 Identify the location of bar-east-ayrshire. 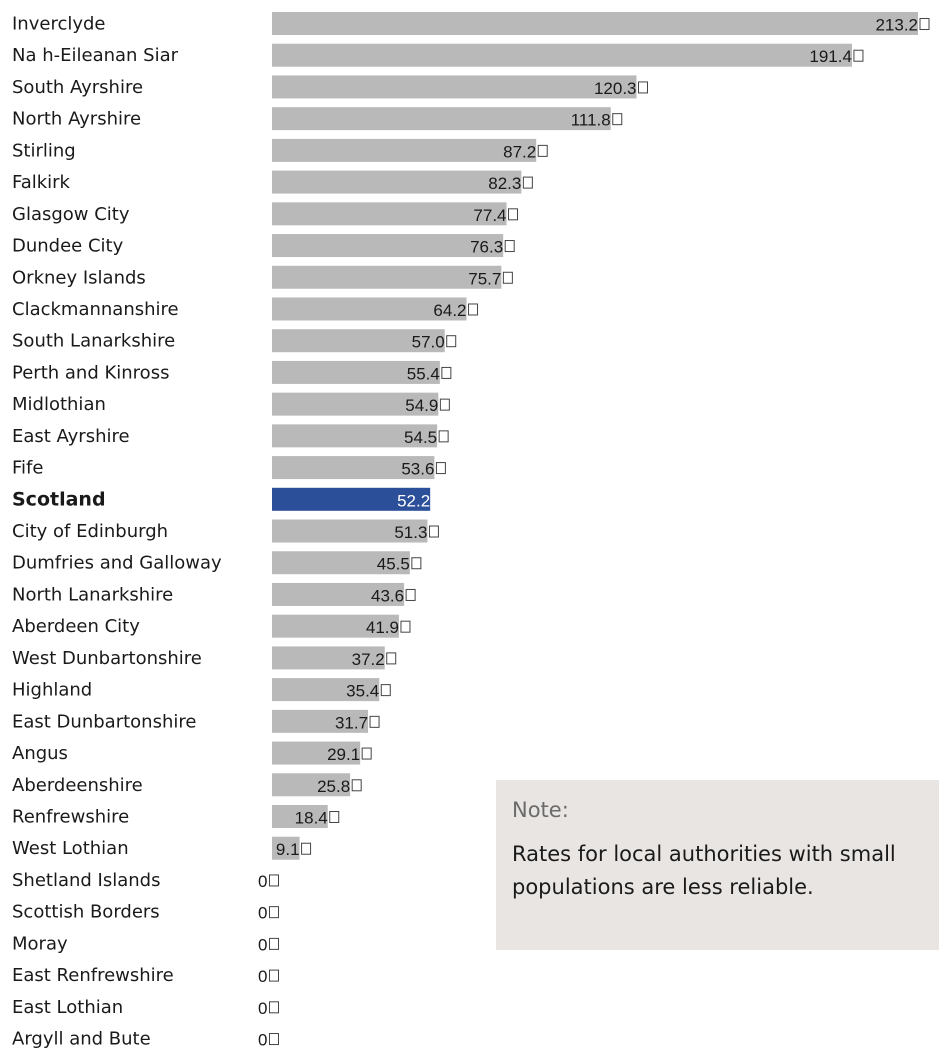
(355, 436).